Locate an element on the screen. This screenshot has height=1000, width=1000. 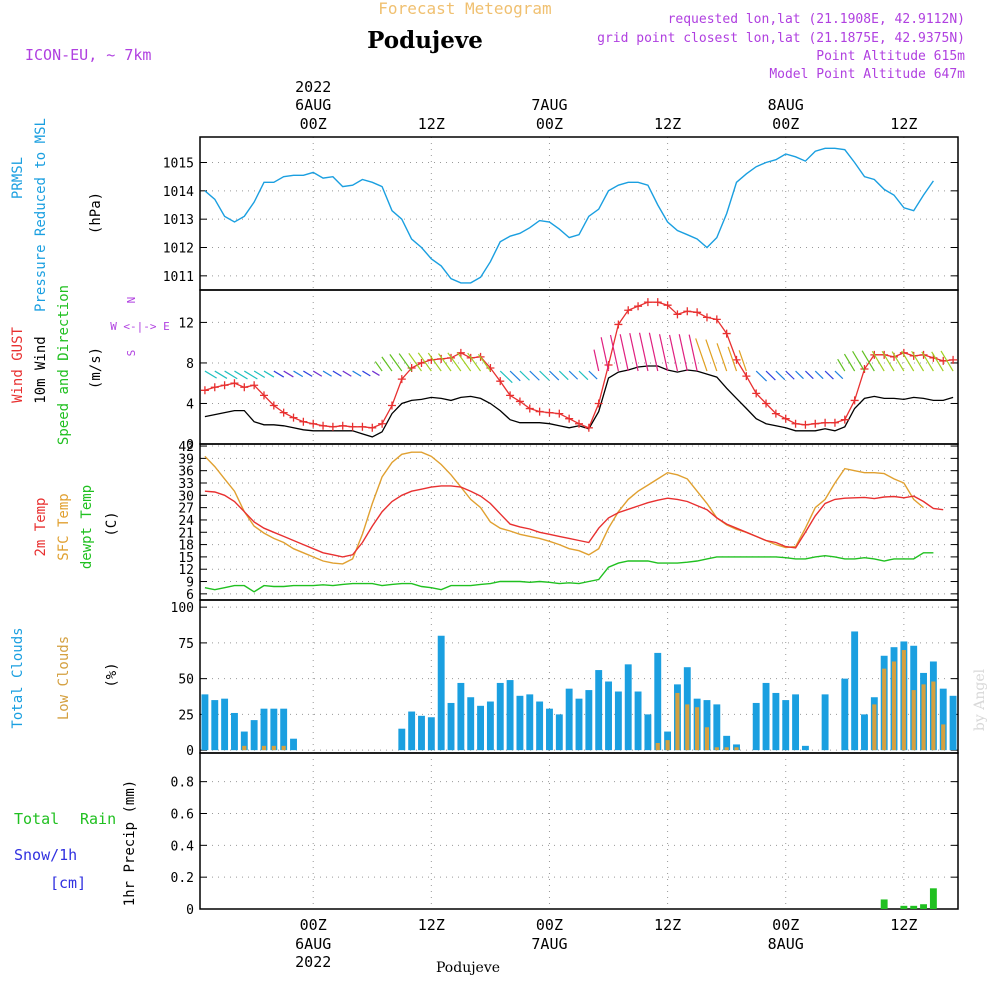
precip-ytick-label: 0.4 is located at coordinates (183, 846).